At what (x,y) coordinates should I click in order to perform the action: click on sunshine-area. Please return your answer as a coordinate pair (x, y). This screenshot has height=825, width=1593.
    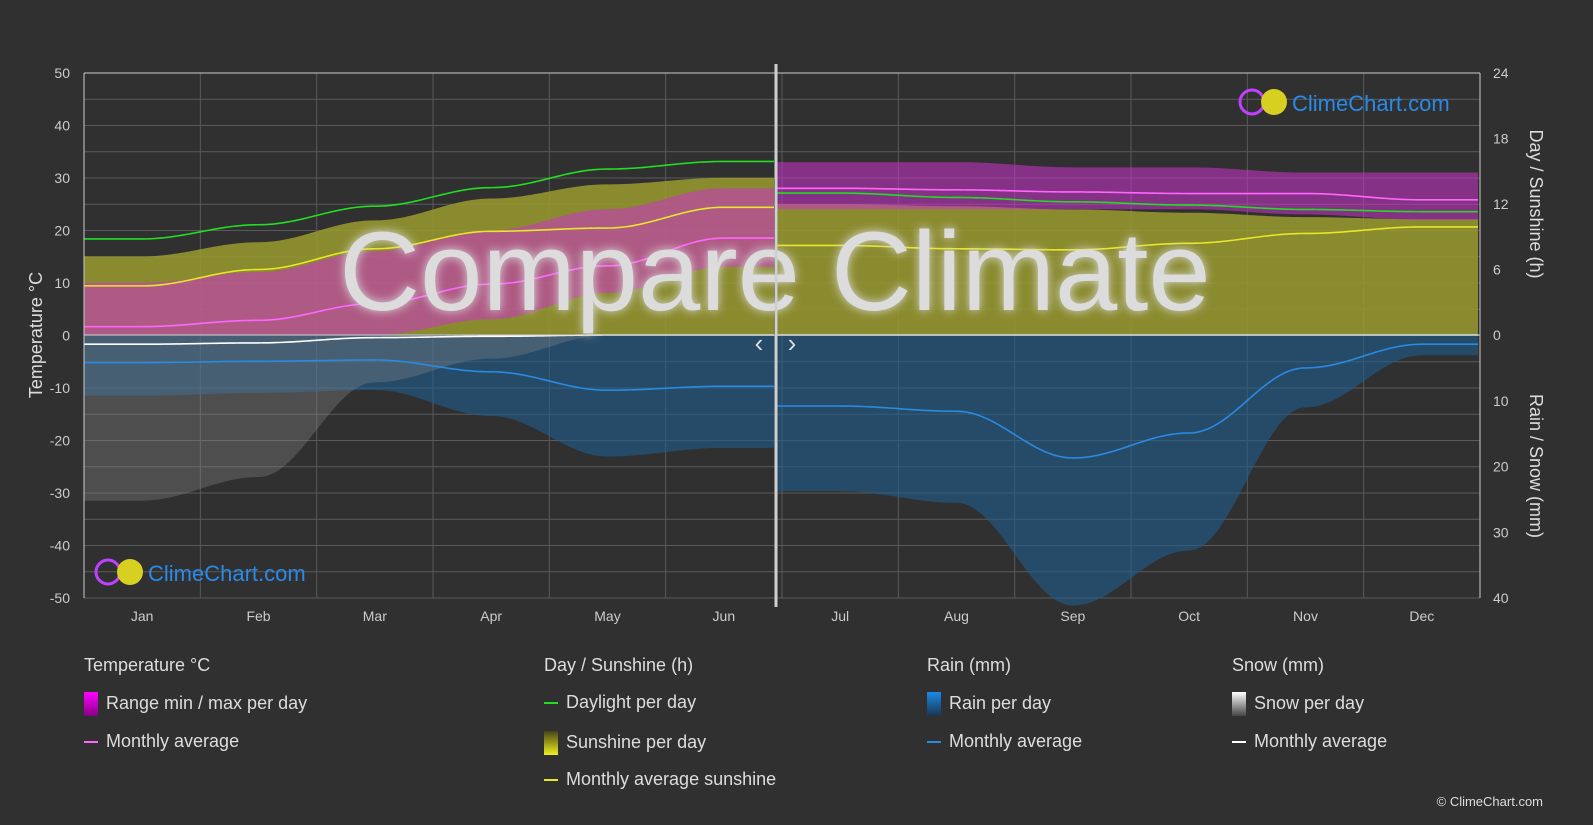
    Looking at the image, I should click on (1127, 269).